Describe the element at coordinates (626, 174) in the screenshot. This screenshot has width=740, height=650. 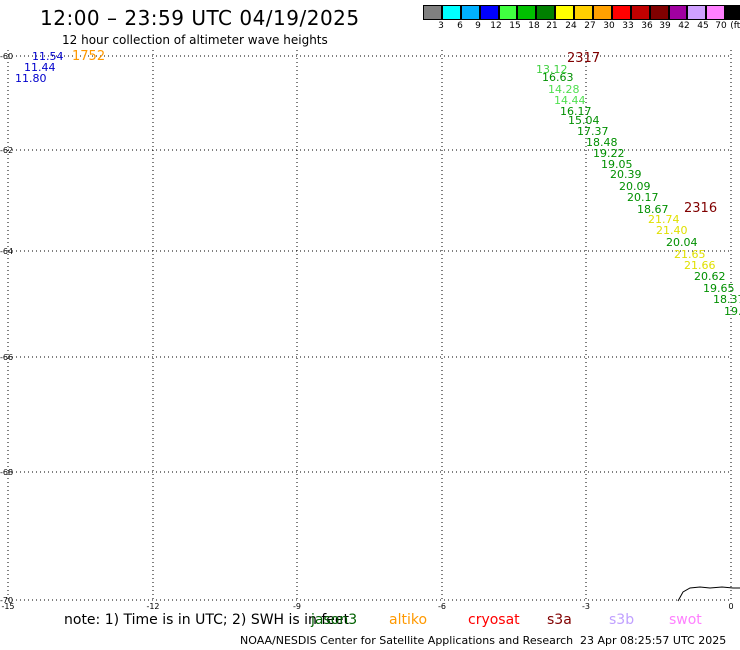
I see `wave-height-label: 20.39` at that location.